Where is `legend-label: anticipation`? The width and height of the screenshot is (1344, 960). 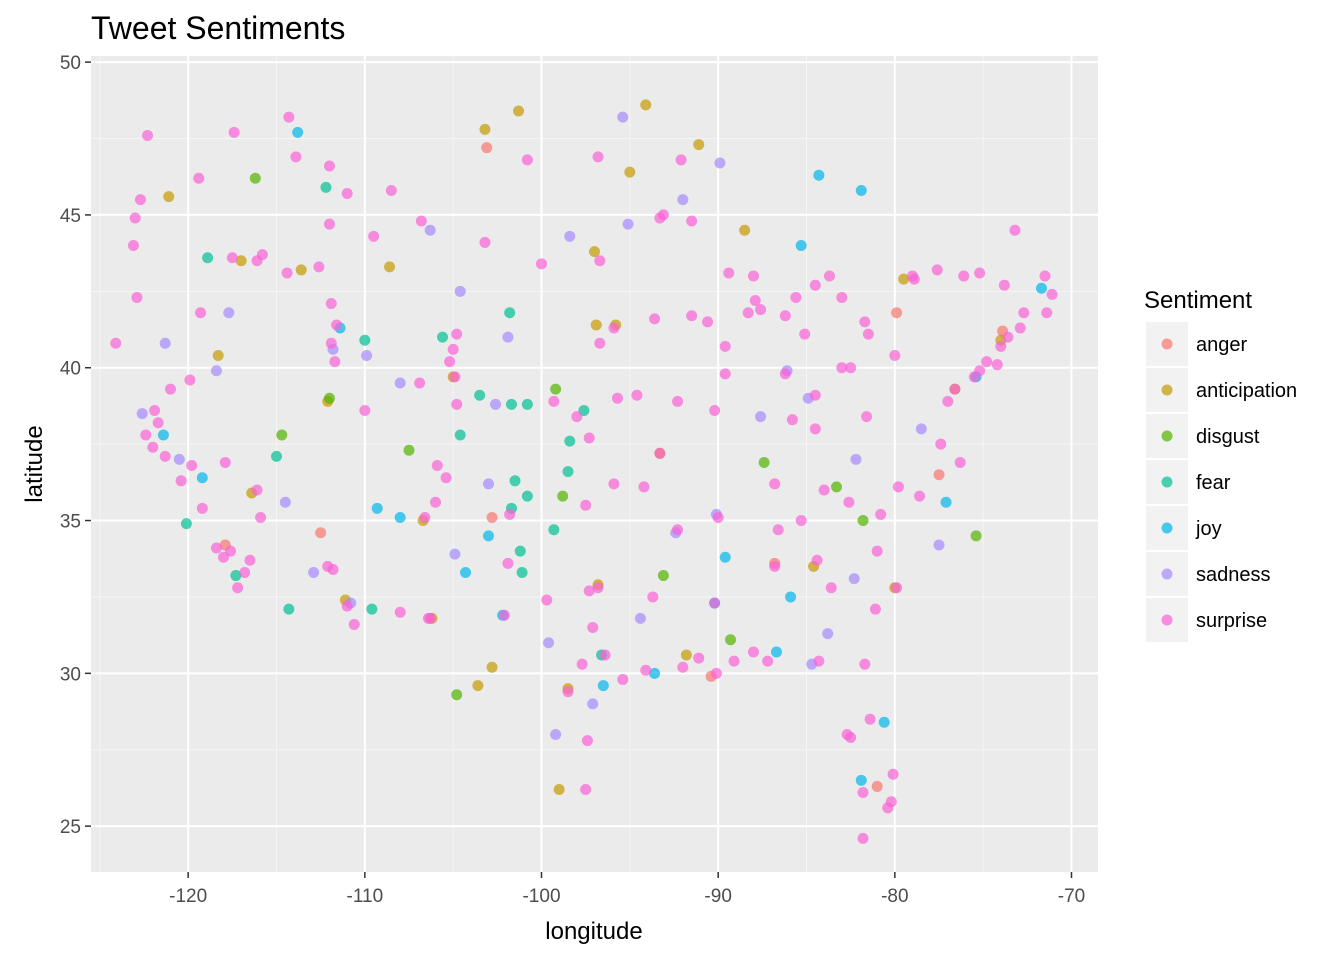 legend-label: anticipation is located at coordinates (1246, 391).